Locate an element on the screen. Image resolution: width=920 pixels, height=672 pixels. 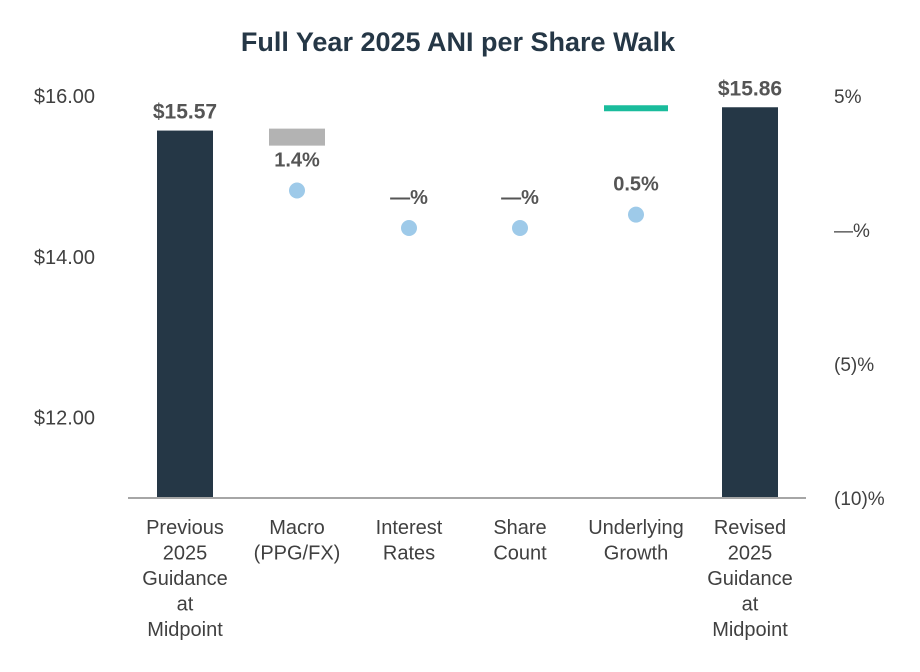
category-label: Macro (PPG/FX) is located at coordinates (297, 541).